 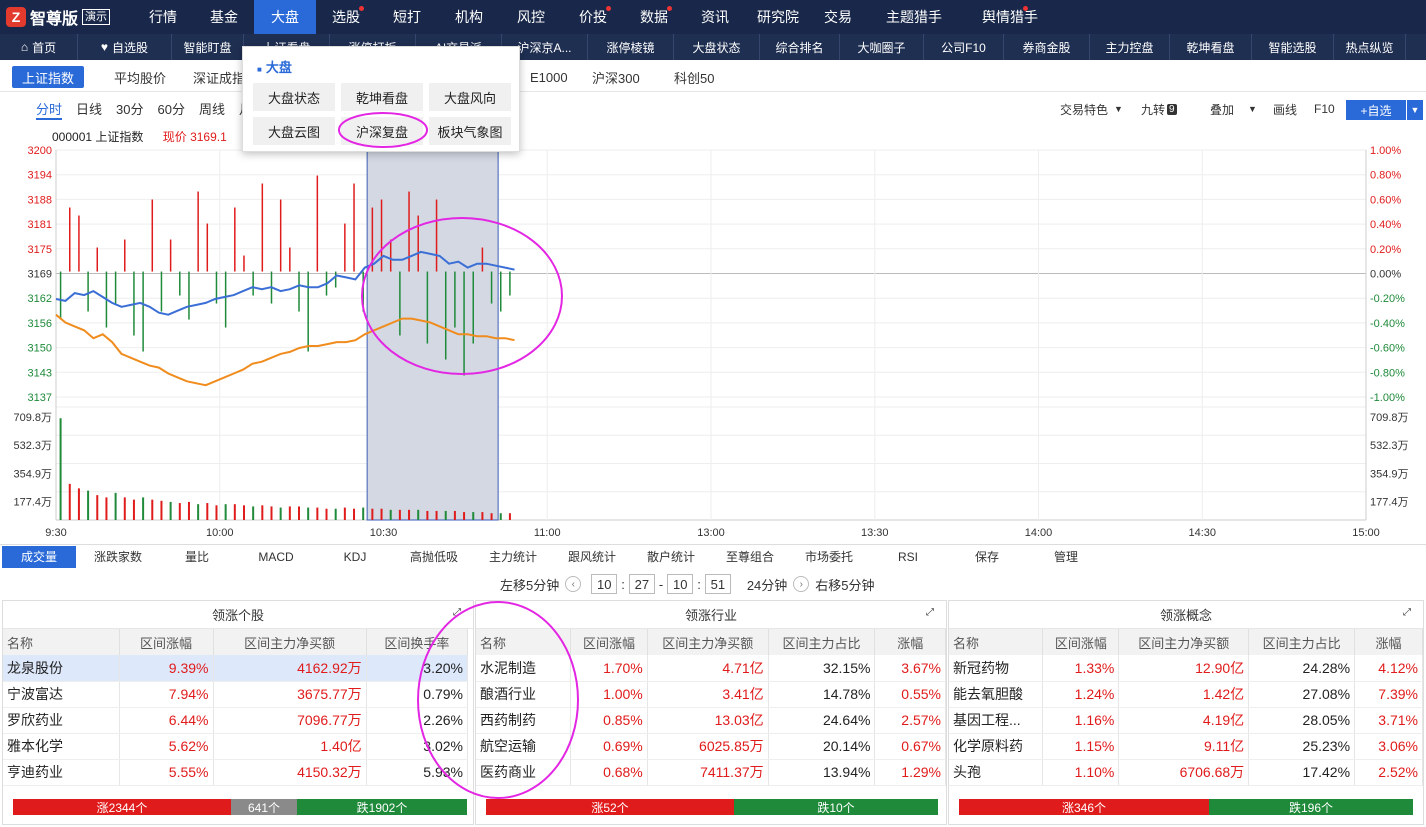 What do you see at coordinates (694, 78) in the screenshot?
I see `index-tab-5: 科创50` at bounding box center [694, 78].